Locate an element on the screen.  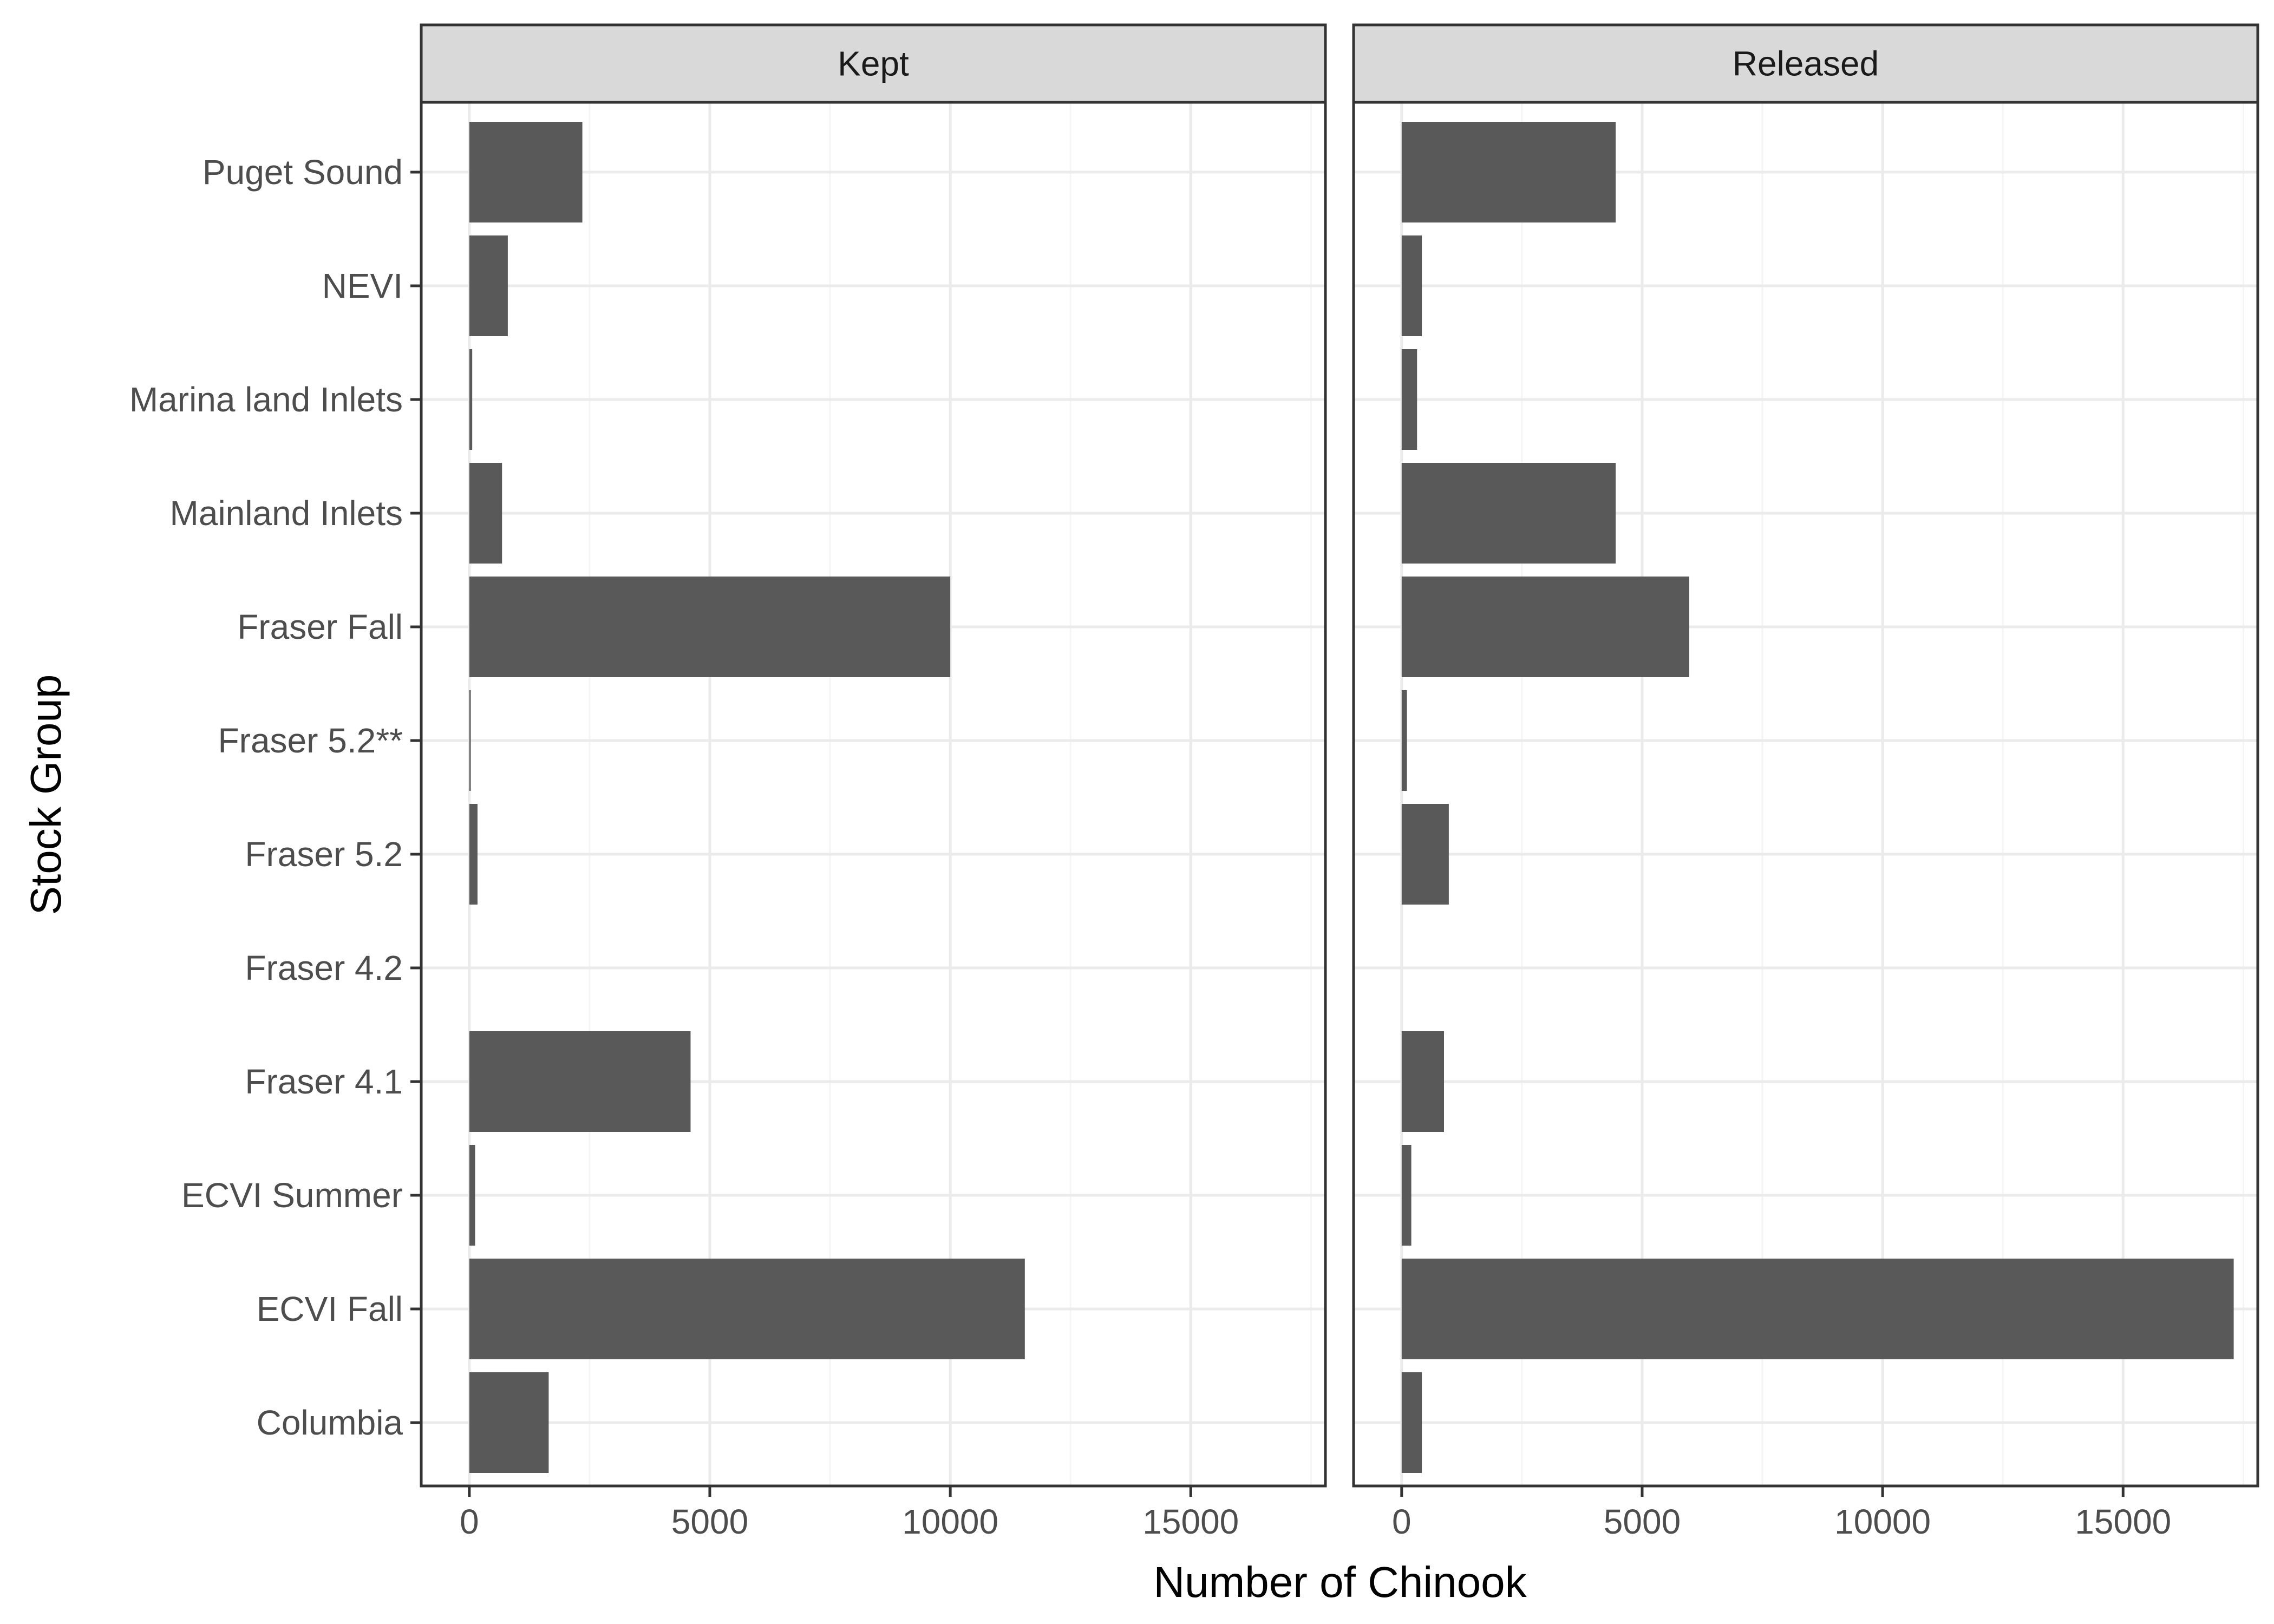
y-tick-label-ecvi-summer: ECVI Summer is located at coordinates (292, 1195).